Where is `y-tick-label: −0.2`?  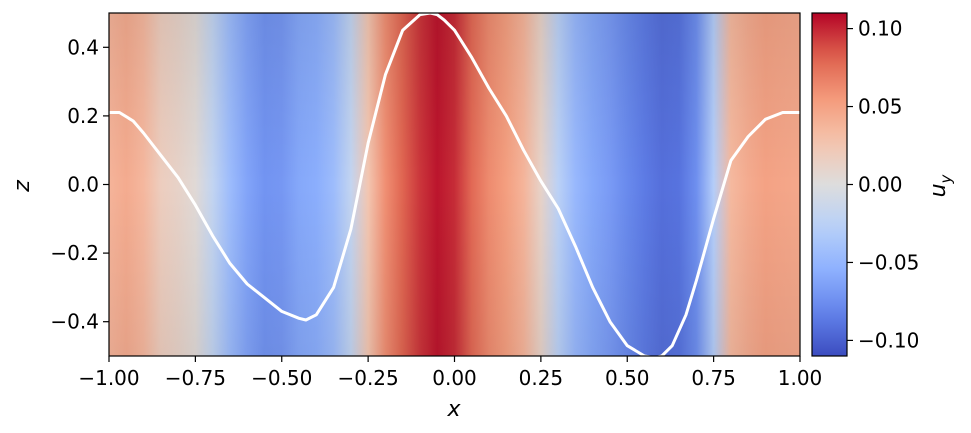 y-tick-label: −0.2 is located at coordinates (74, 253).